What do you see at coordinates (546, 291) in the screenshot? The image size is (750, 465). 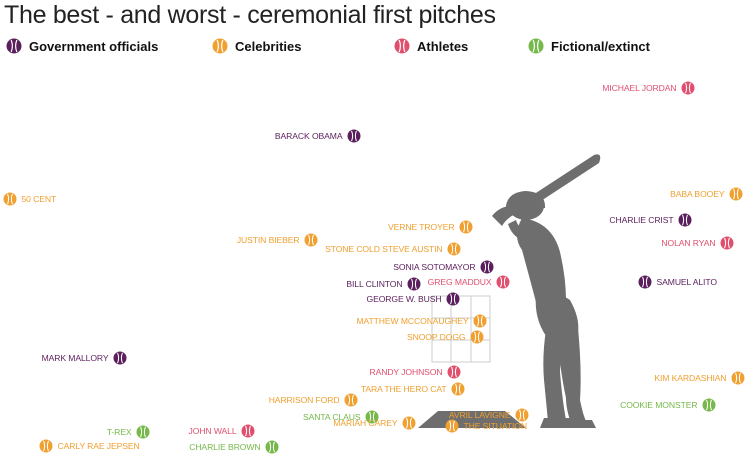 I see `batter-silhouette` at bounding box center [546, 291].